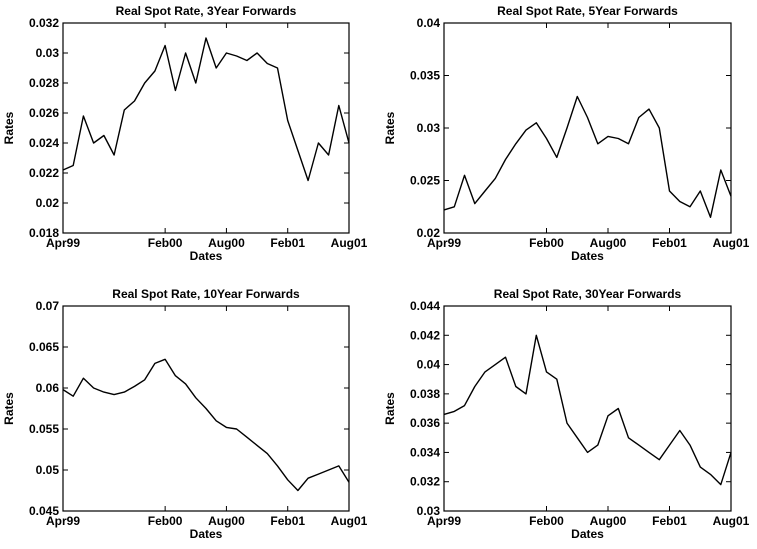 The width and height of the screenshot is (757, 549). I want to click on y-tick-label: 0.06, so click(48, 388).